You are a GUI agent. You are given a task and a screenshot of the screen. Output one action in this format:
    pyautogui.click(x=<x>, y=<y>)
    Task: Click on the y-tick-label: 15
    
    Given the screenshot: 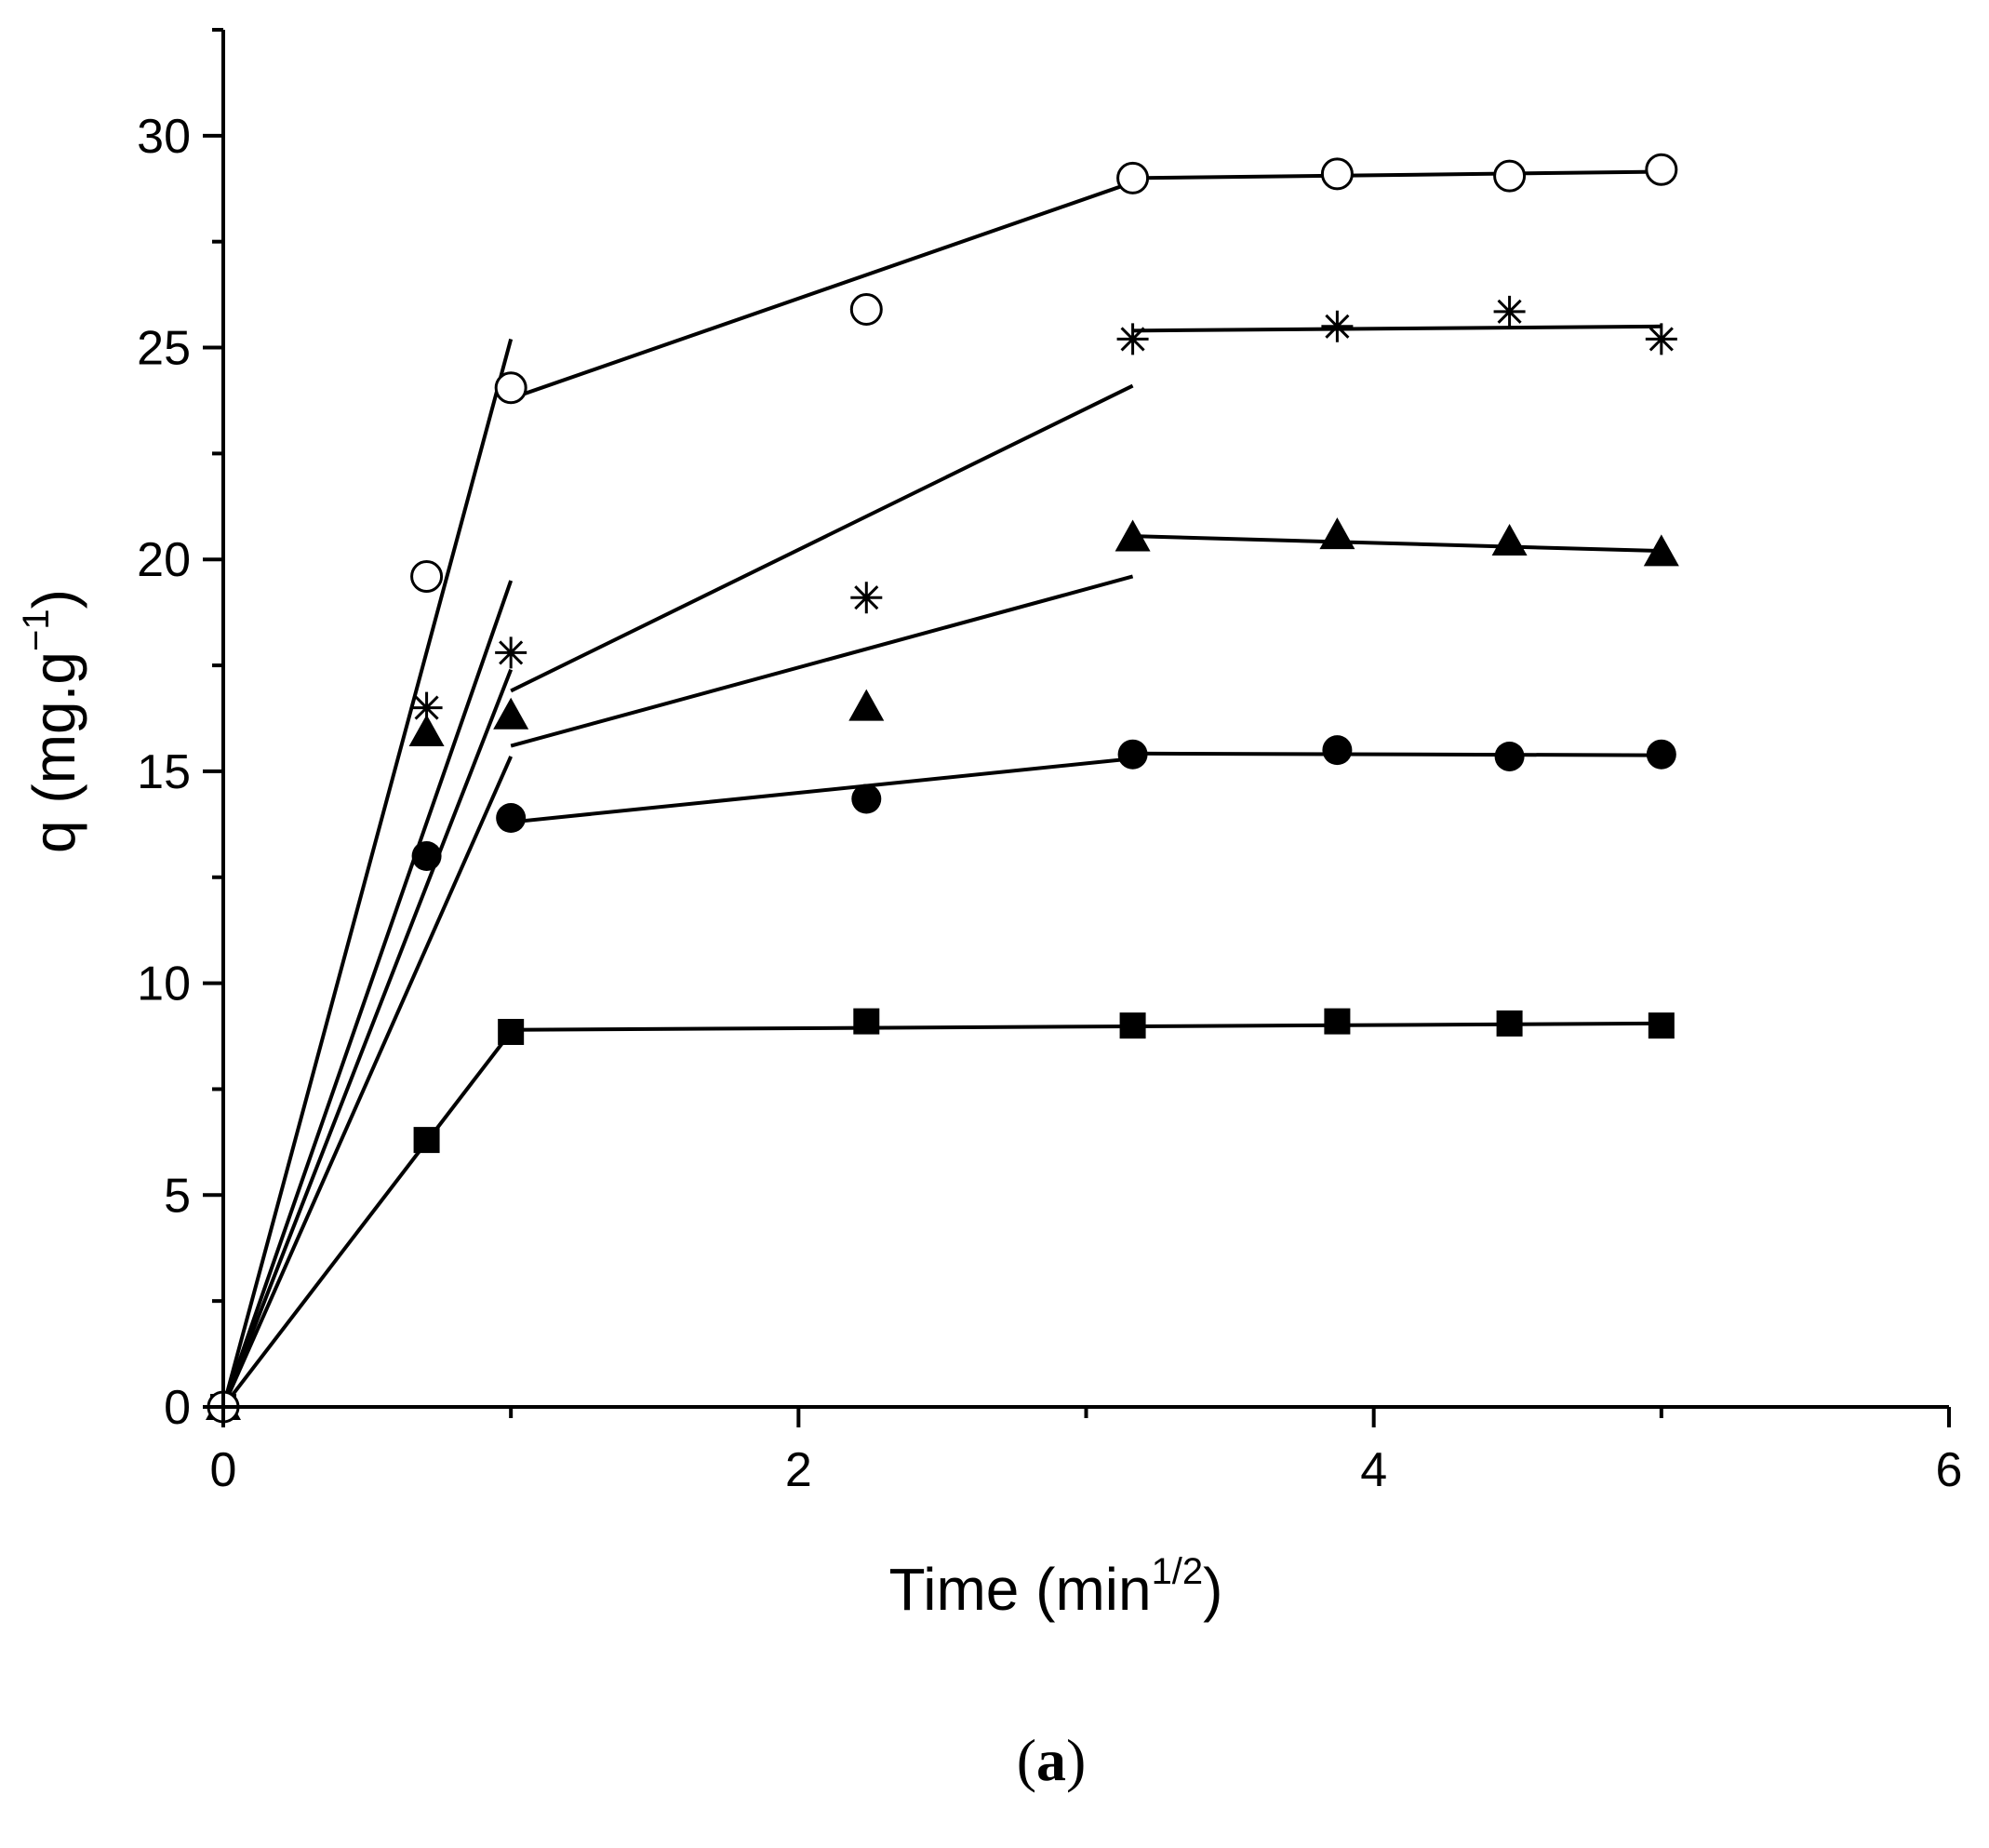 What is the action you would take?
    pyautogui.click(x=164, y=772)
    